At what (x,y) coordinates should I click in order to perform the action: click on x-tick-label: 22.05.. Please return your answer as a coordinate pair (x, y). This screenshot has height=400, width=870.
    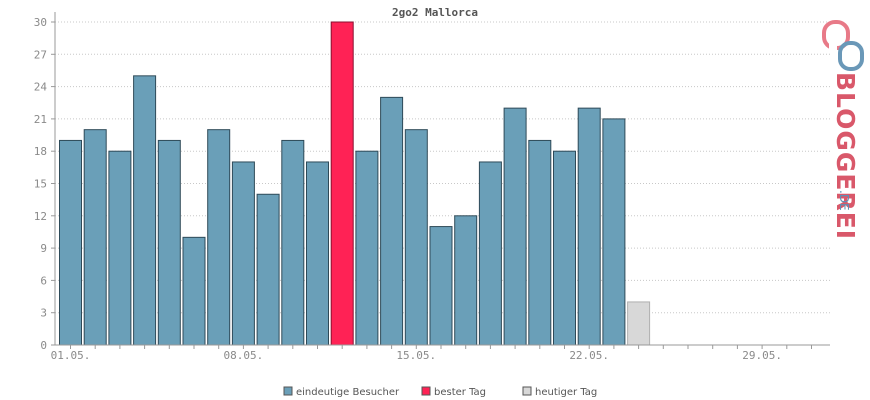
    Looking at the image, I should click on (589, 355).